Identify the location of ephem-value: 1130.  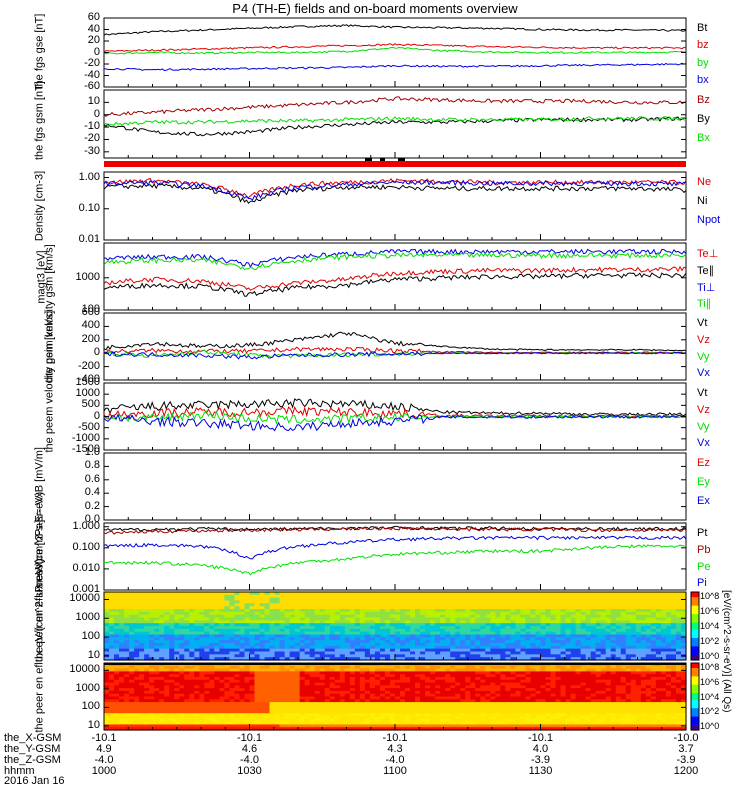
(540, 771).